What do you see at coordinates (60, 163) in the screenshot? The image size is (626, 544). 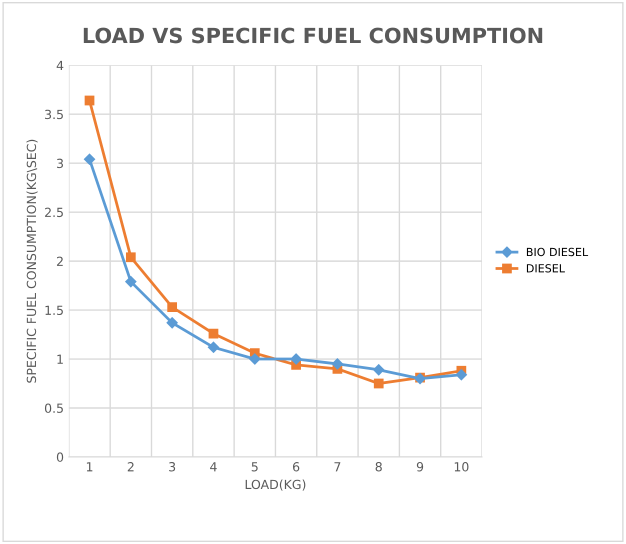 I see `y-tick-label: 3` at bounding box center [60, 163].